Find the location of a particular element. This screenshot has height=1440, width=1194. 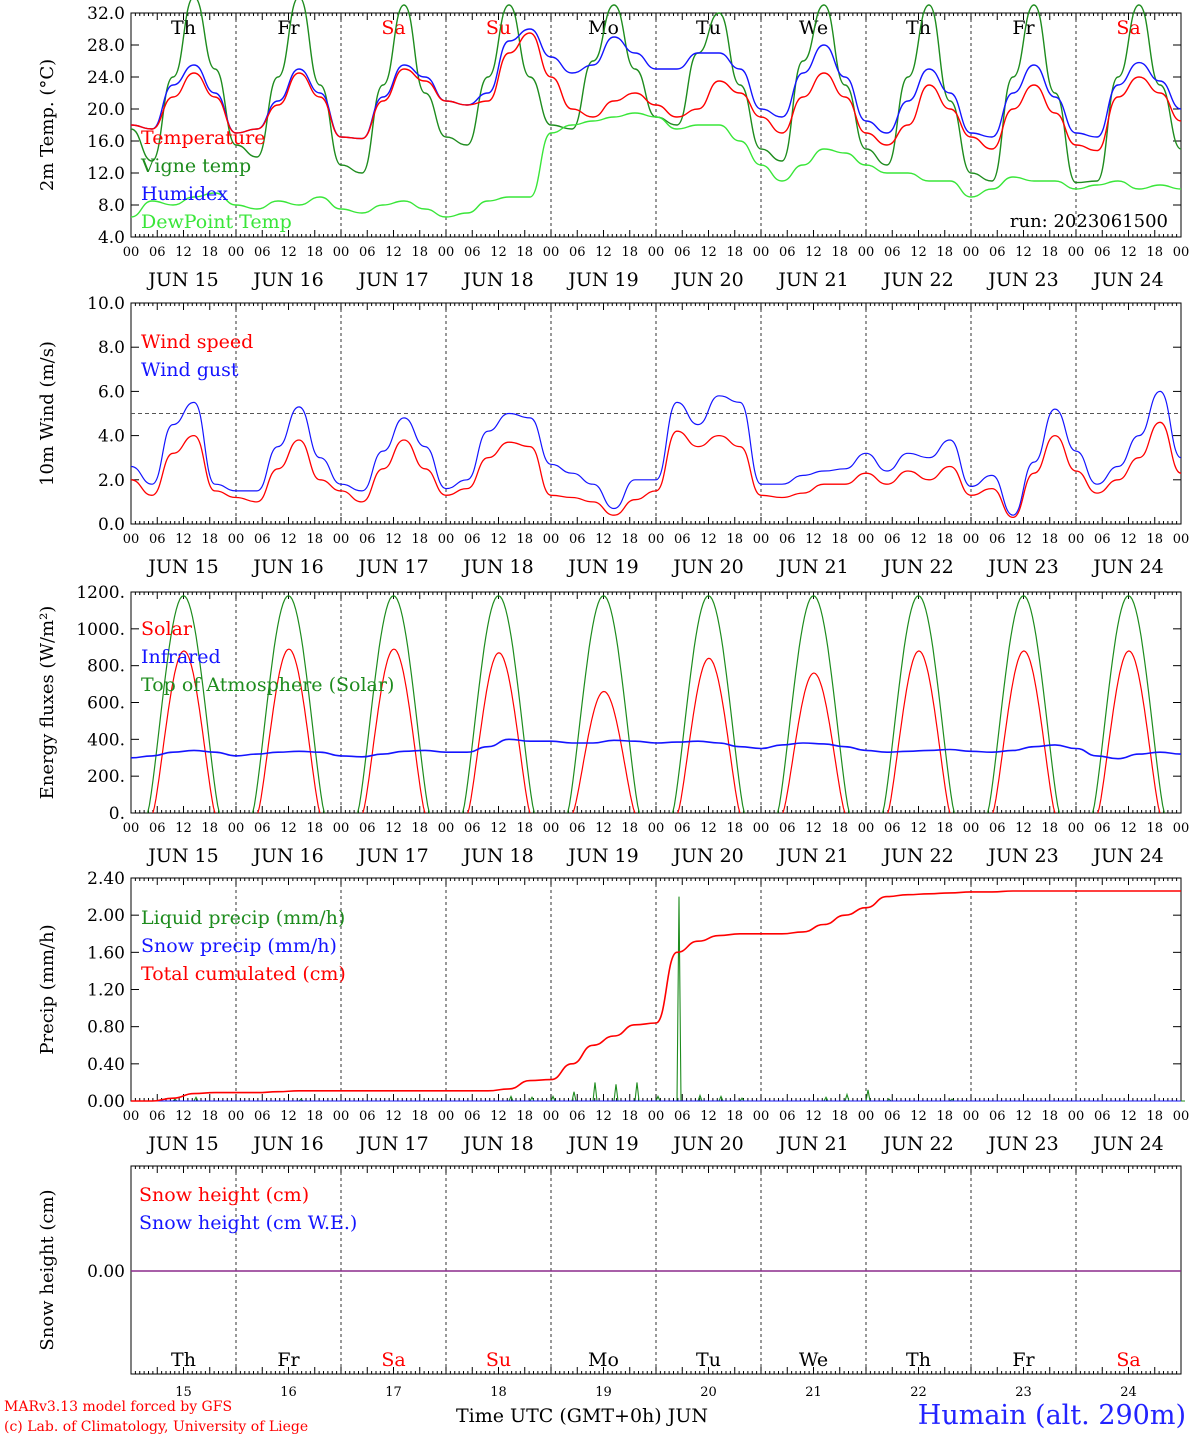

day-name: Sa is located at coordinates (1128, 1360).